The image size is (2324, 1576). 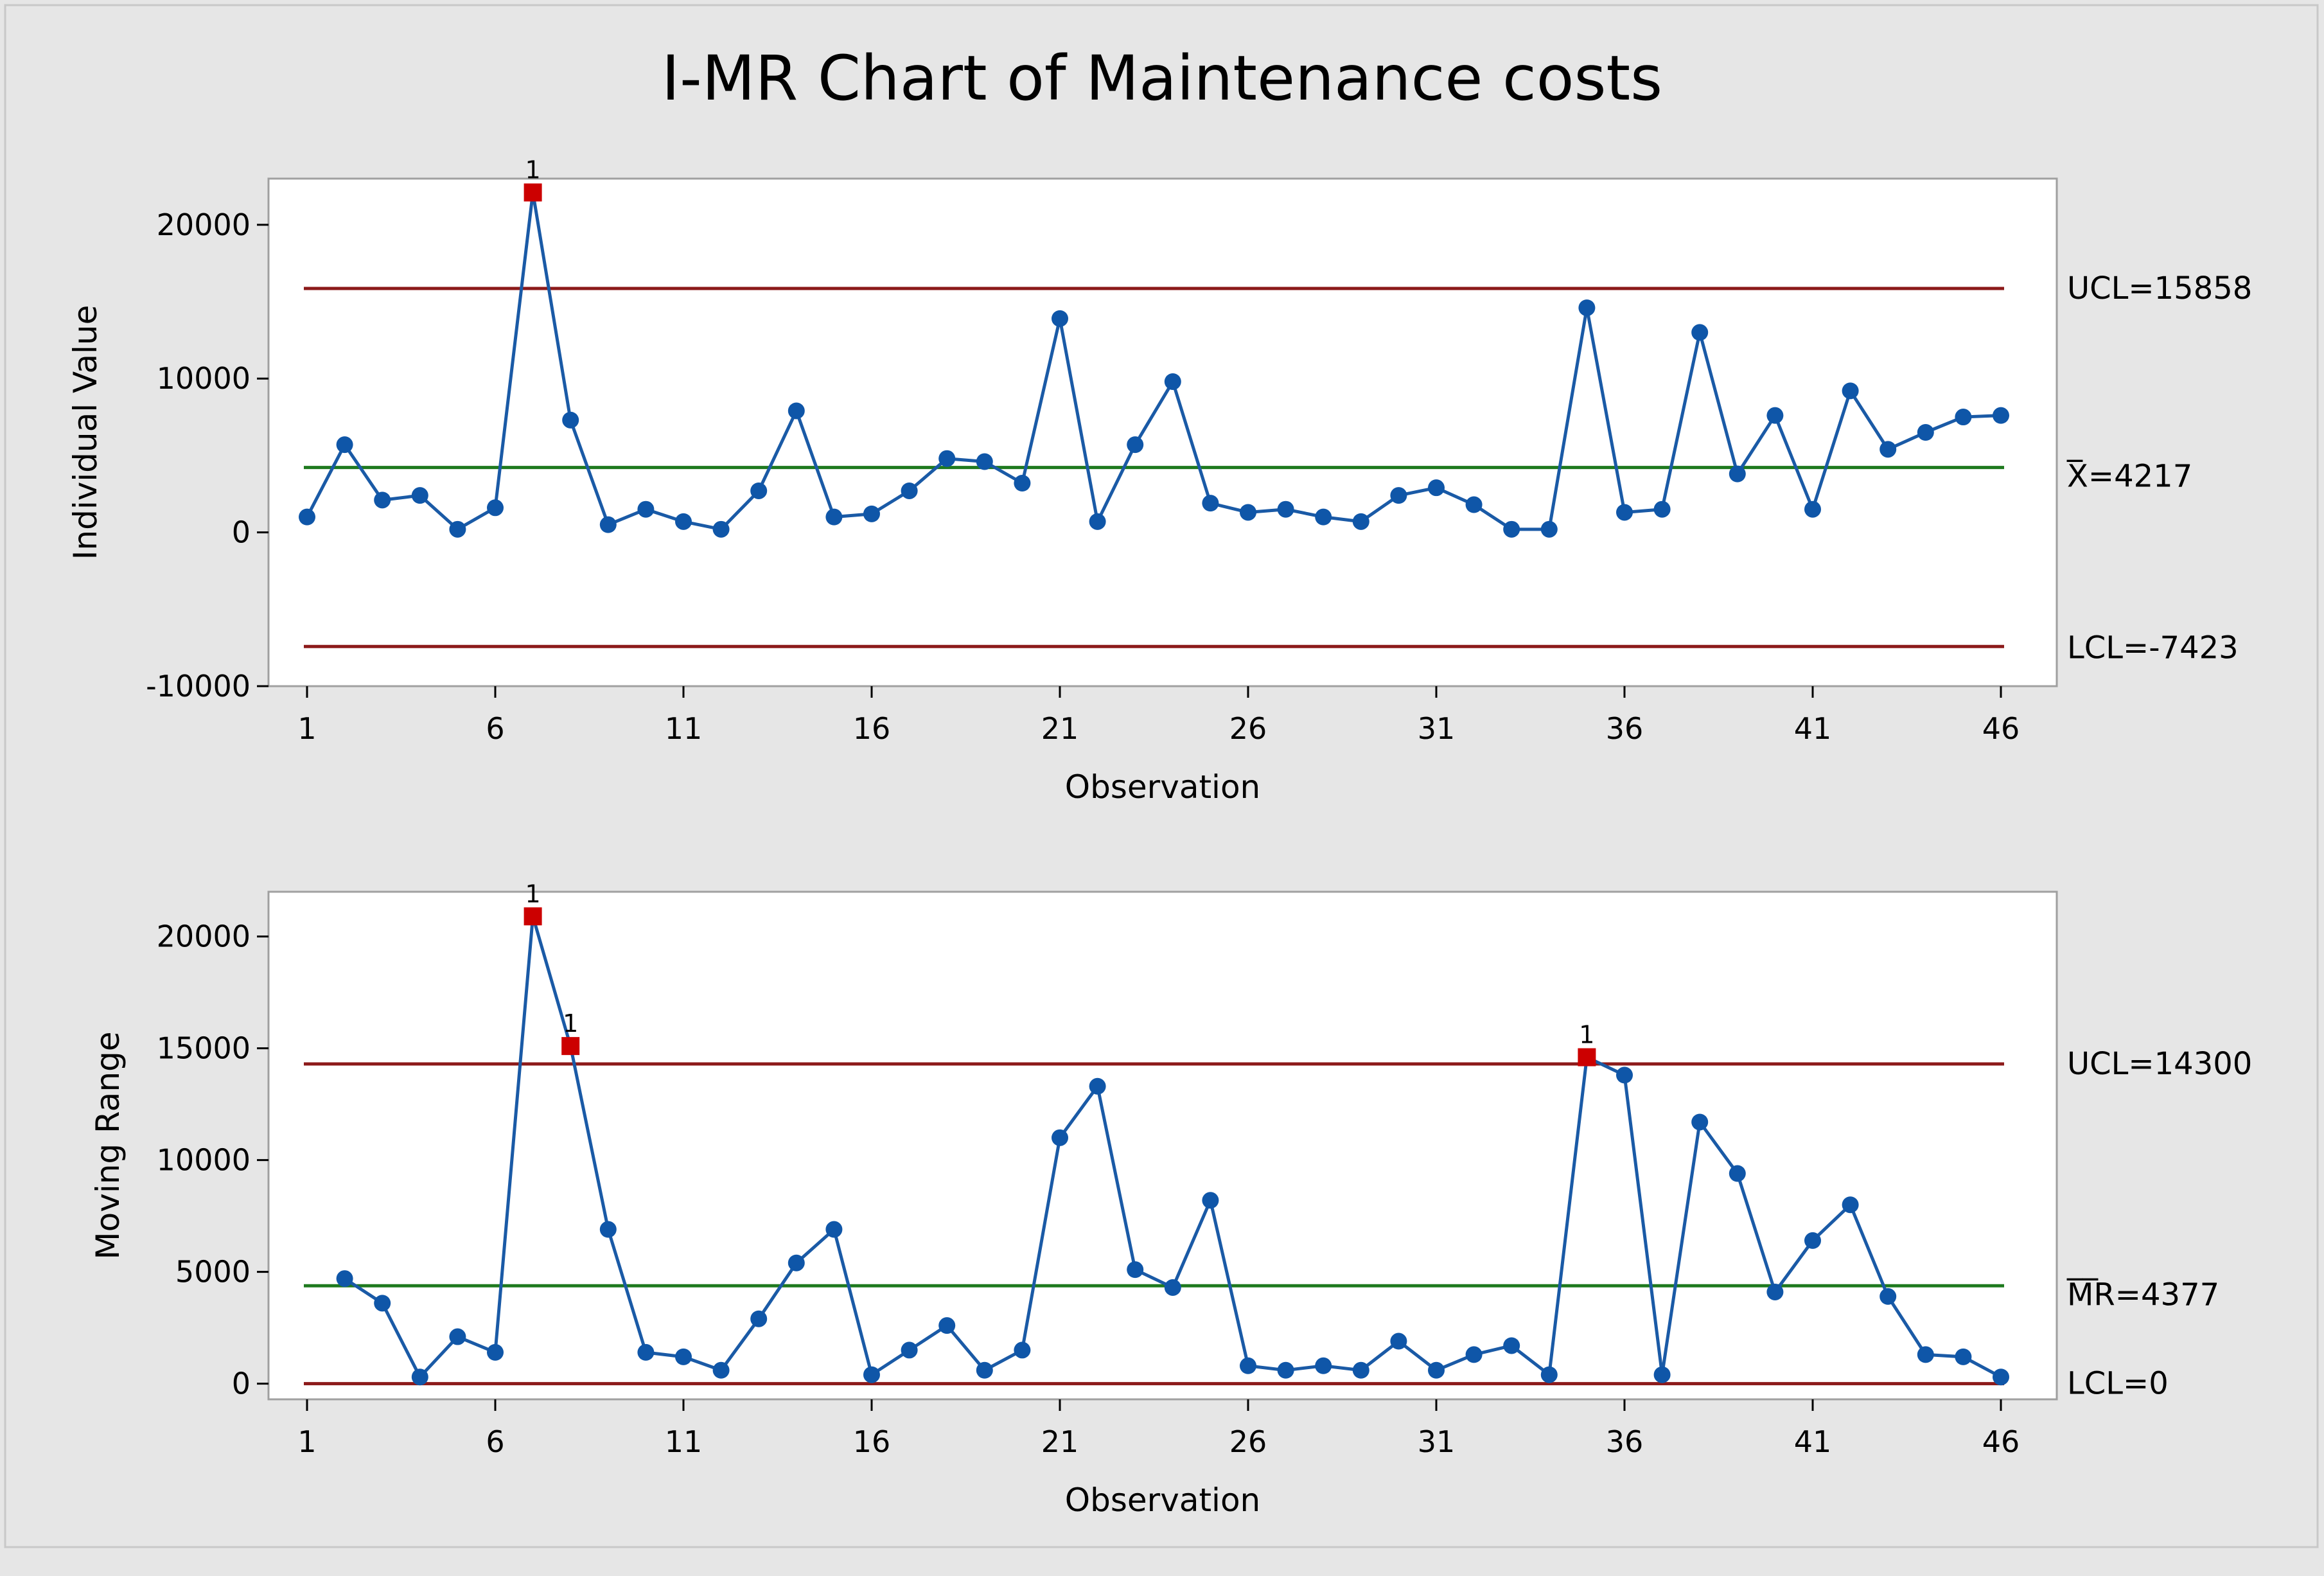 I want to click on individual-x-tick-label: 16, so click(x=872, y=728).